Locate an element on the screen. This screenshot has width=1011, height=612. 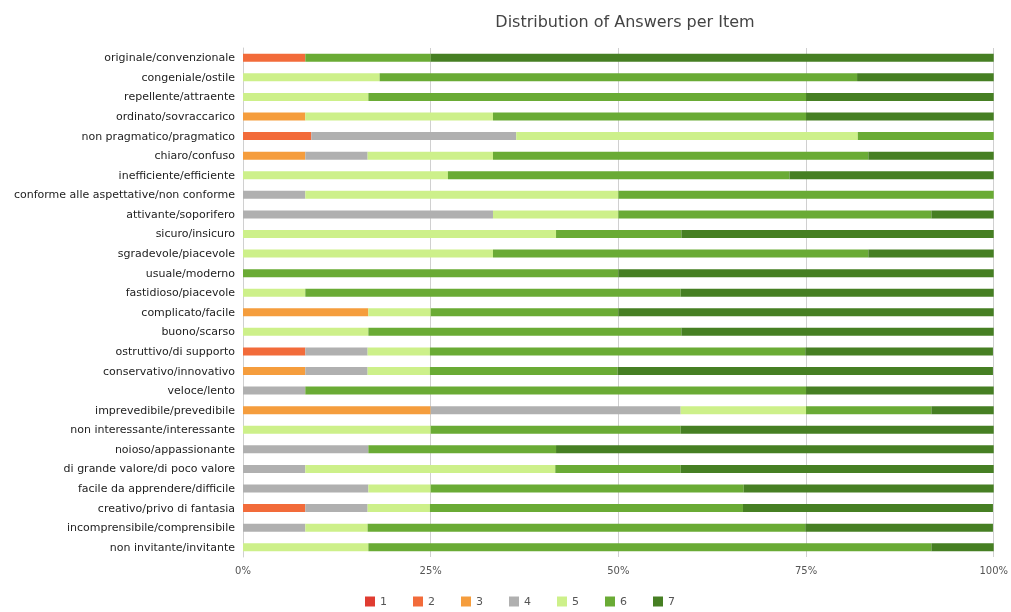
y-tick-label: conservativo/innovativo is located at coordinates (169, 371).